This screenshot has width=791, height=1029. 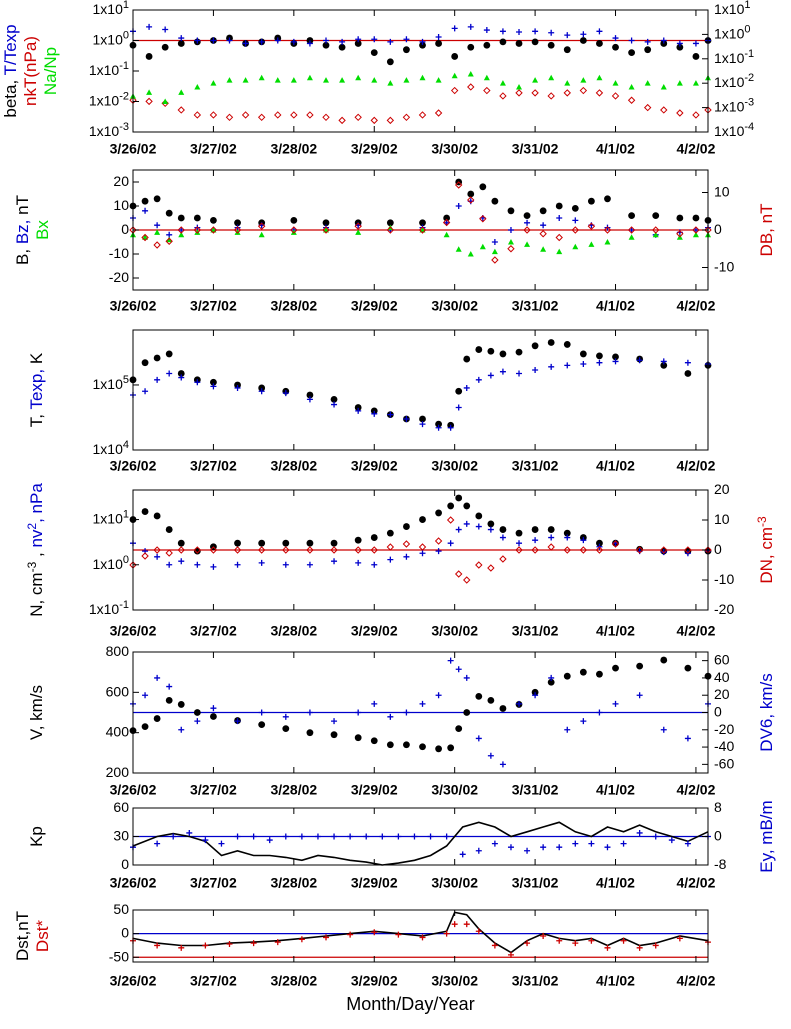 What do you see at coordinates (36, 836) in the screenshot?
I see `panel-6-ylabel-left-1: Kp` at bounding box center [36, 836].